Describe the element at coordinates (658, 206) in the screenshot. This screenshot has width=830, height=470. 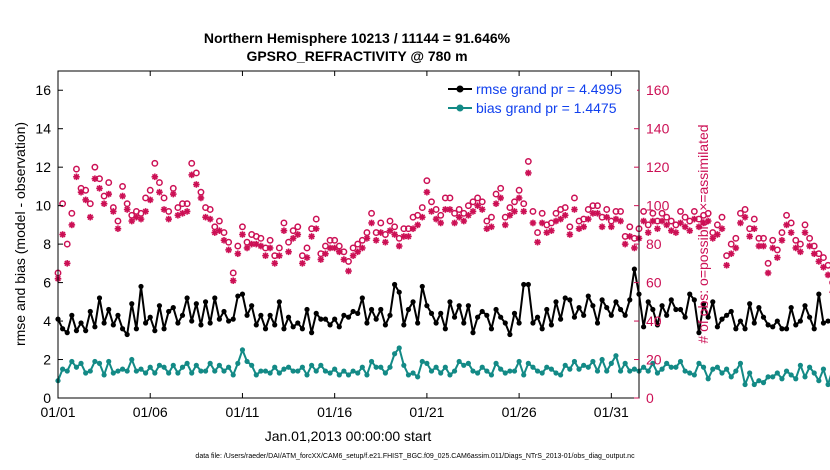
I see `y2-tick-label: 100` at that location.